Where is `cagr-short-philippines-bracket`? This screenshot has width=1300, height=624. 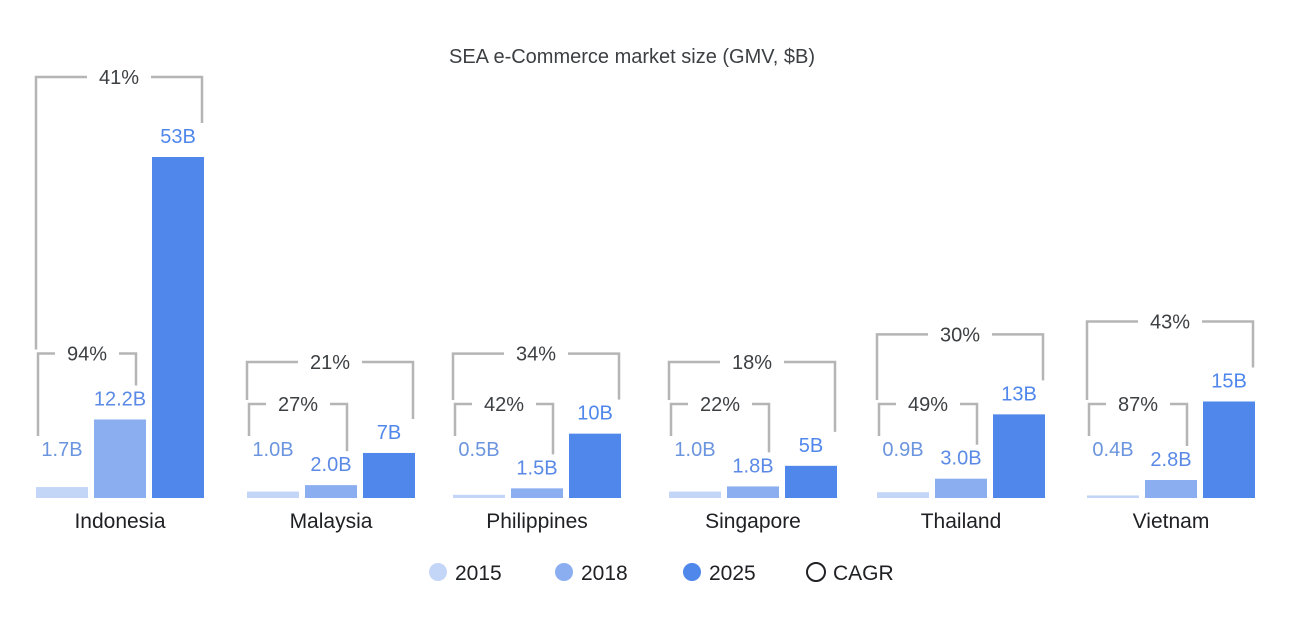
cagr-short-philippines-bracket is located at coordinates (504, 428).